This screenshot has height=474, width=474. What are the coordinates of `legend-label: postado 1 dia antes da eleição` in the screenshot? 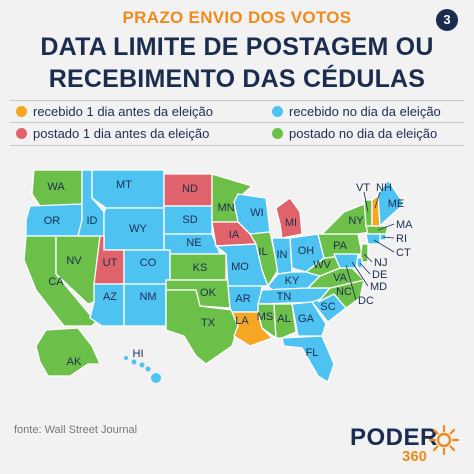 It's located at (121, 133).